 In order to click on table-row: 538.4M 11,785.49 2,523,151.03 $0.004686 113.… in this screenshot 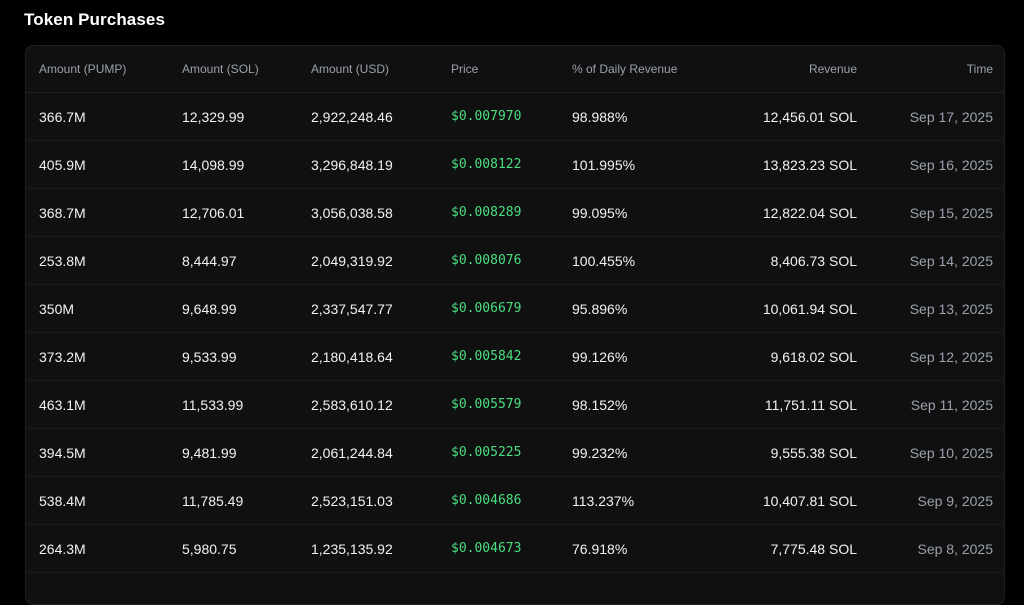, I will do `click(515, 500)`.